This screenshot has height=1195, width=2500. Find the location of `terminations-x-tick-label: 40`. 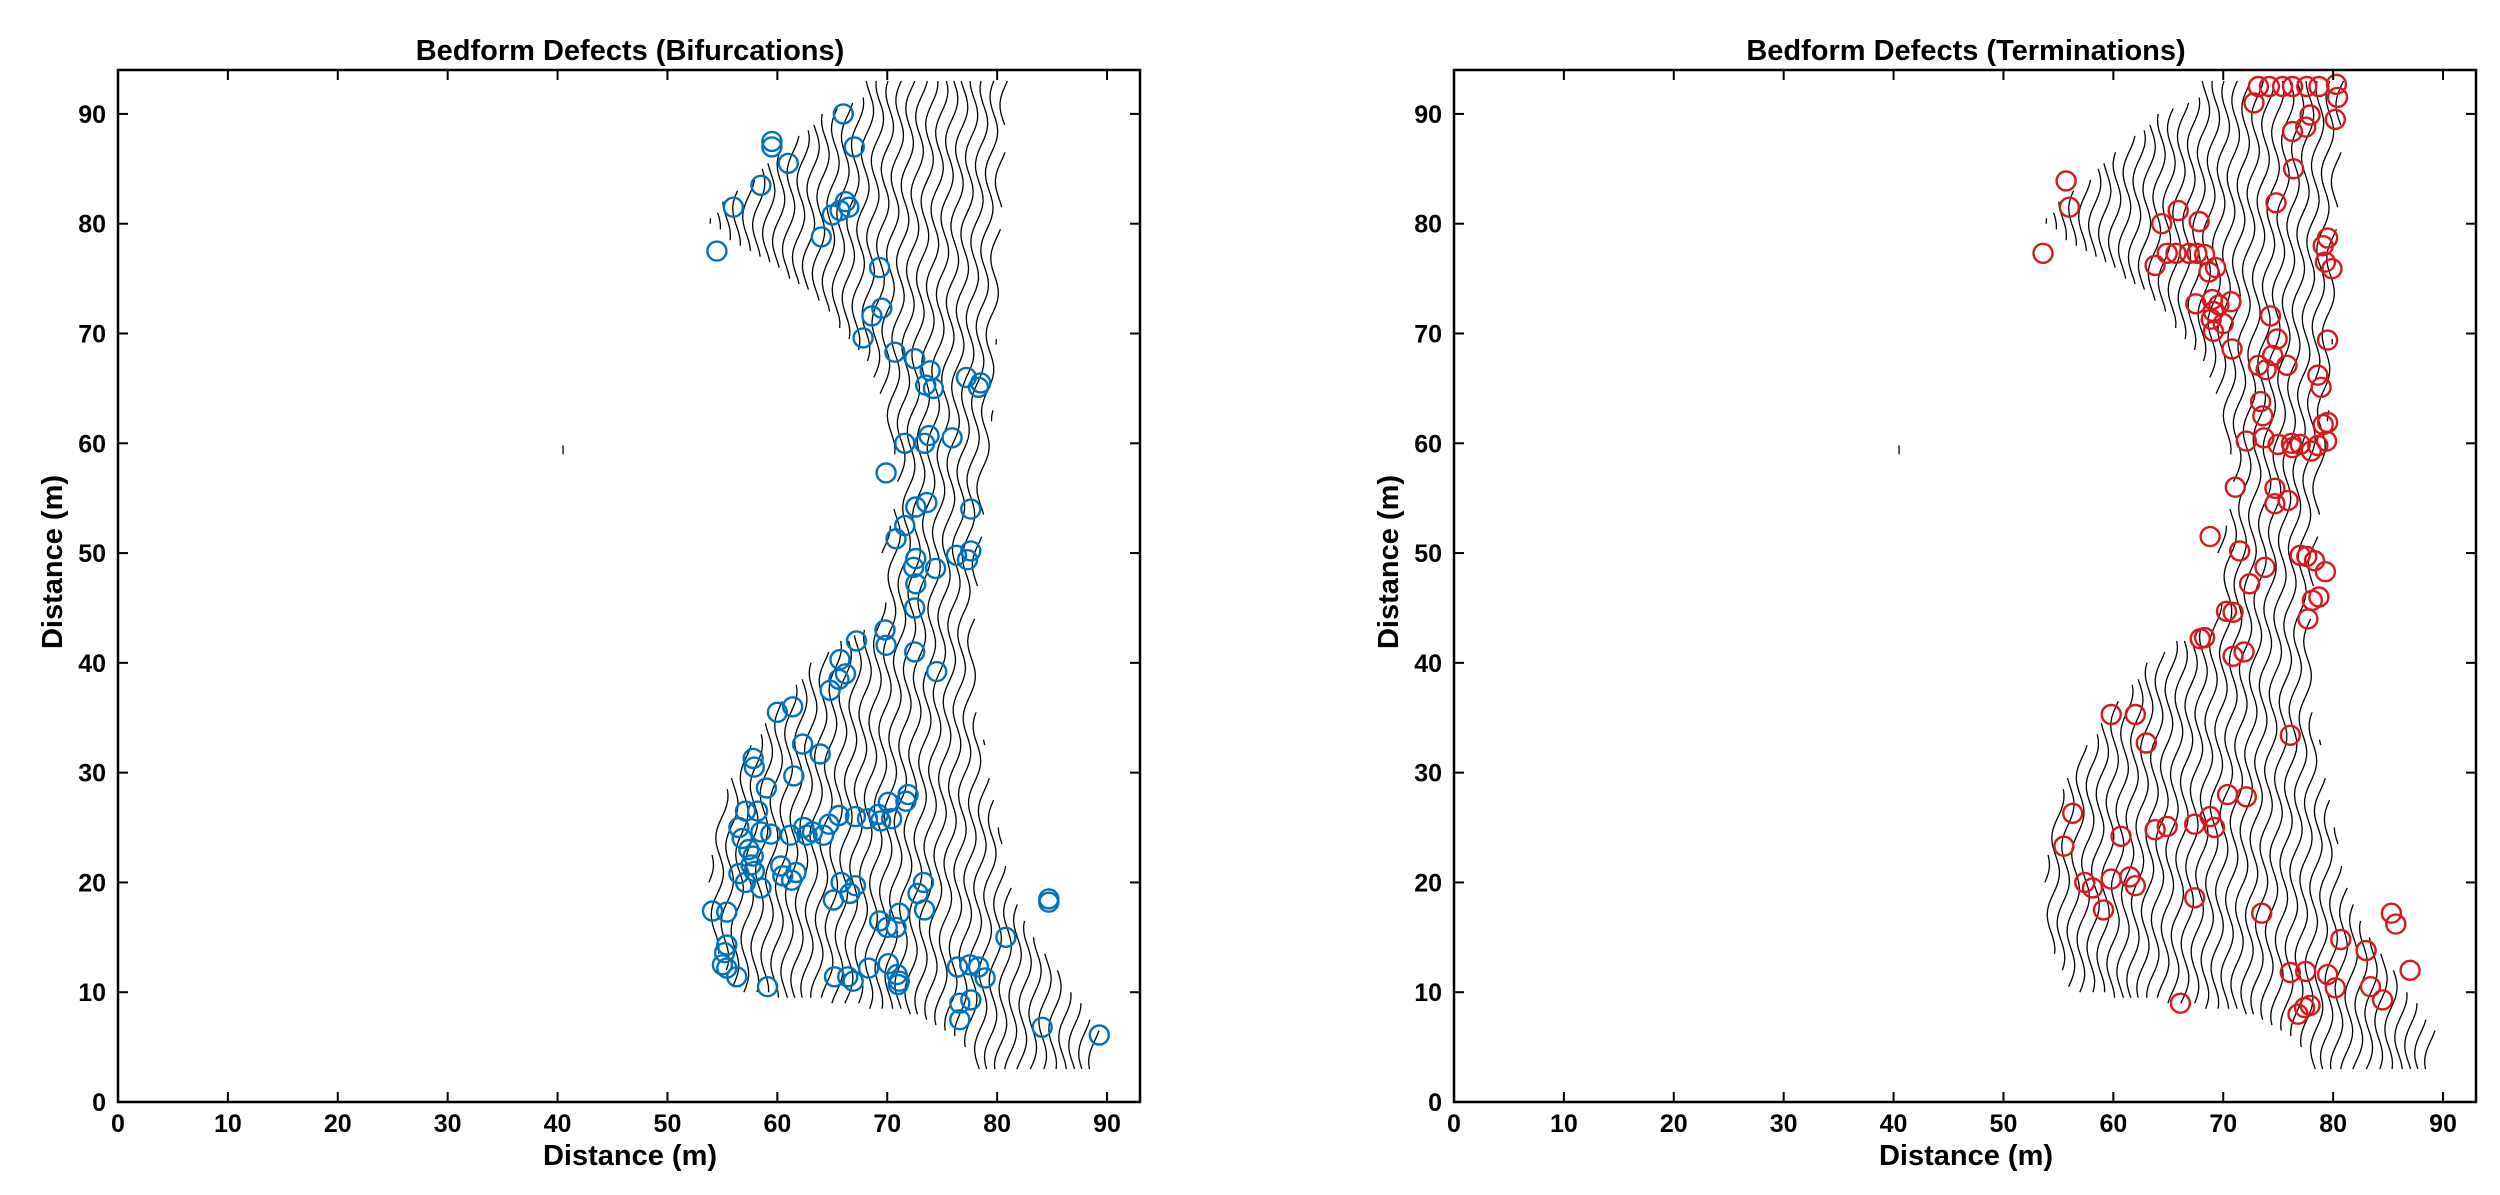

terminations-x-tick-label: 40 is located at coordinates (1894, 1124).